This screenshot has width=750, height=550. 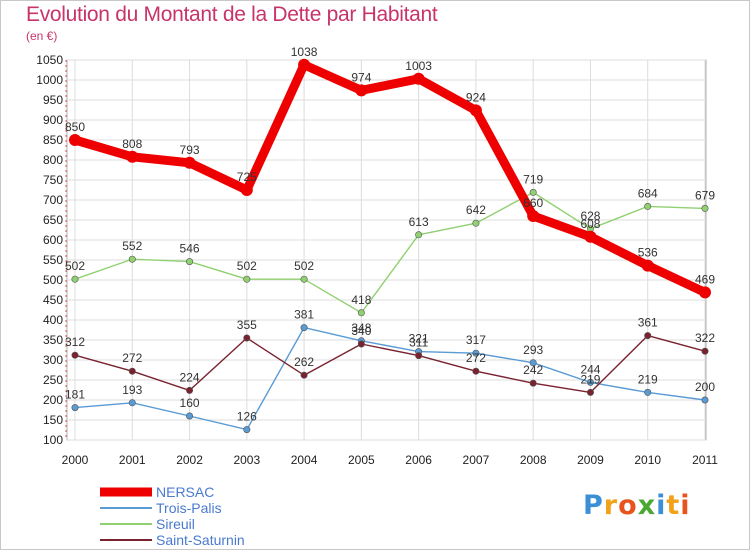 I want to click on legend-label: NERSAC, so click(x=185, y=492).